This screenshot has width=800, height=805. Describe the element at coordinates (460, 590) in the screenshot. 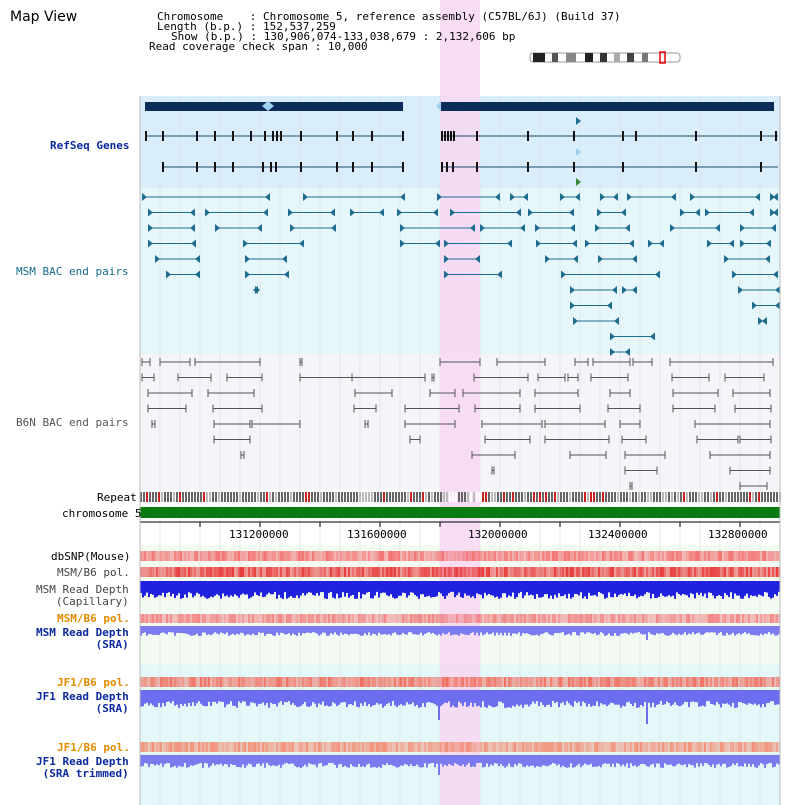

I see `msm-read-depth-capillary-track` at that location.